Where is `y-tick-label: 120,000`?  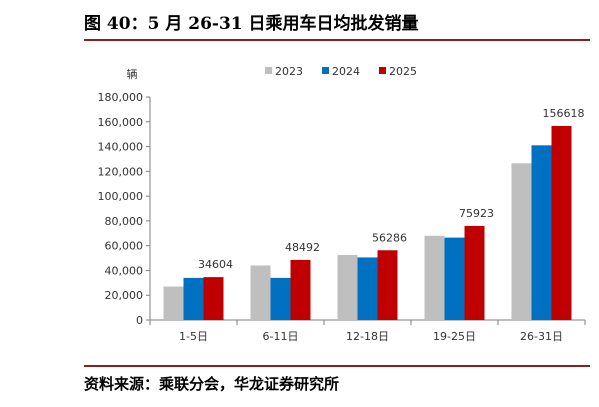 y-tick-label: 120,000 is located at coordinates (121, 171).